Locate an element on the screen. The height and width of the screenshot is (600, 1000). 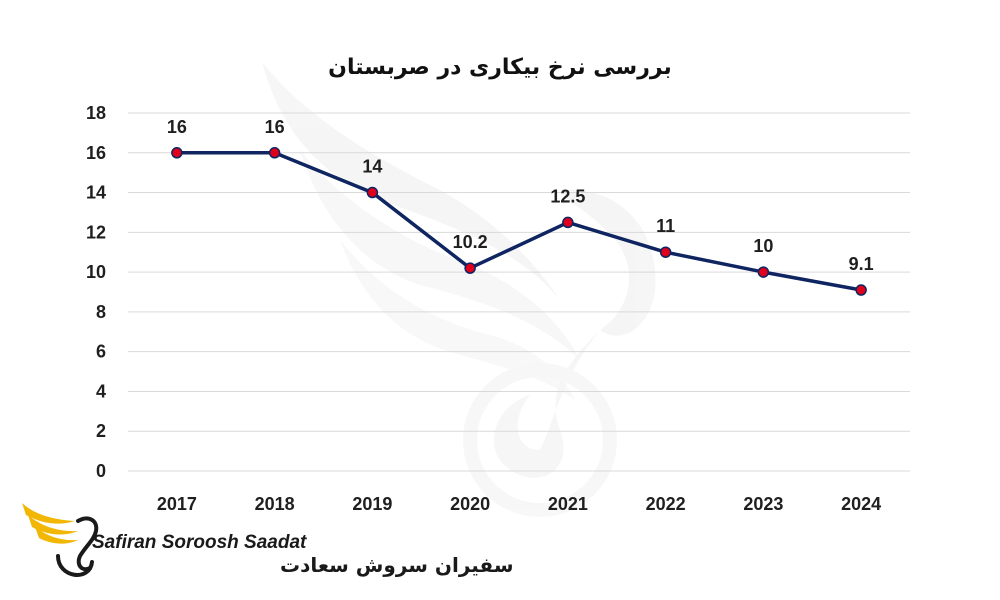
y-axis-ticks: 0 2 4 6 8 10 12 14 16 18 is located at coordinates (96, 292).